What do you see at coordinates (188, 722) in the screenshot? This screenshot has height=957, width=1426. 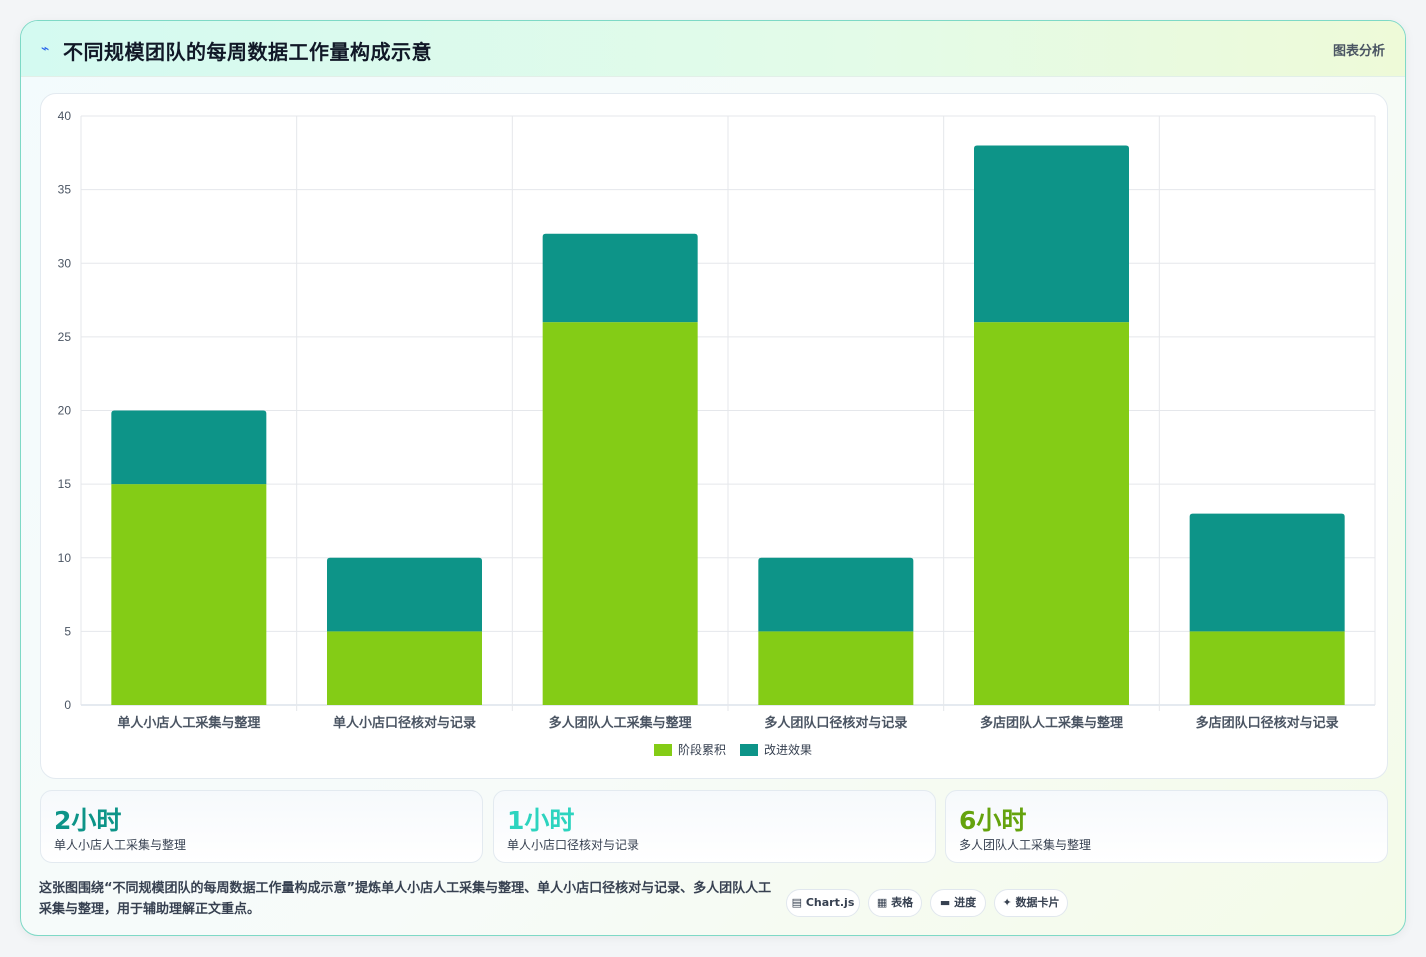 I see `x-tick-label: 单人小店人工采集与整理` at bounding box center [188, 722].